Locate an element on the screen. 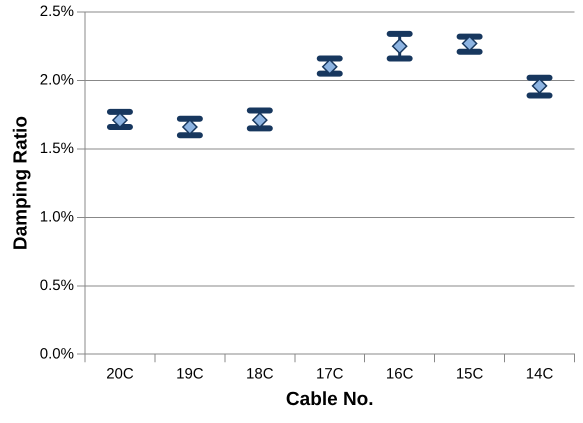 This screenshot has width=583, height=423. y-tick-label: 1.0% is located at coordinates (57, 217).